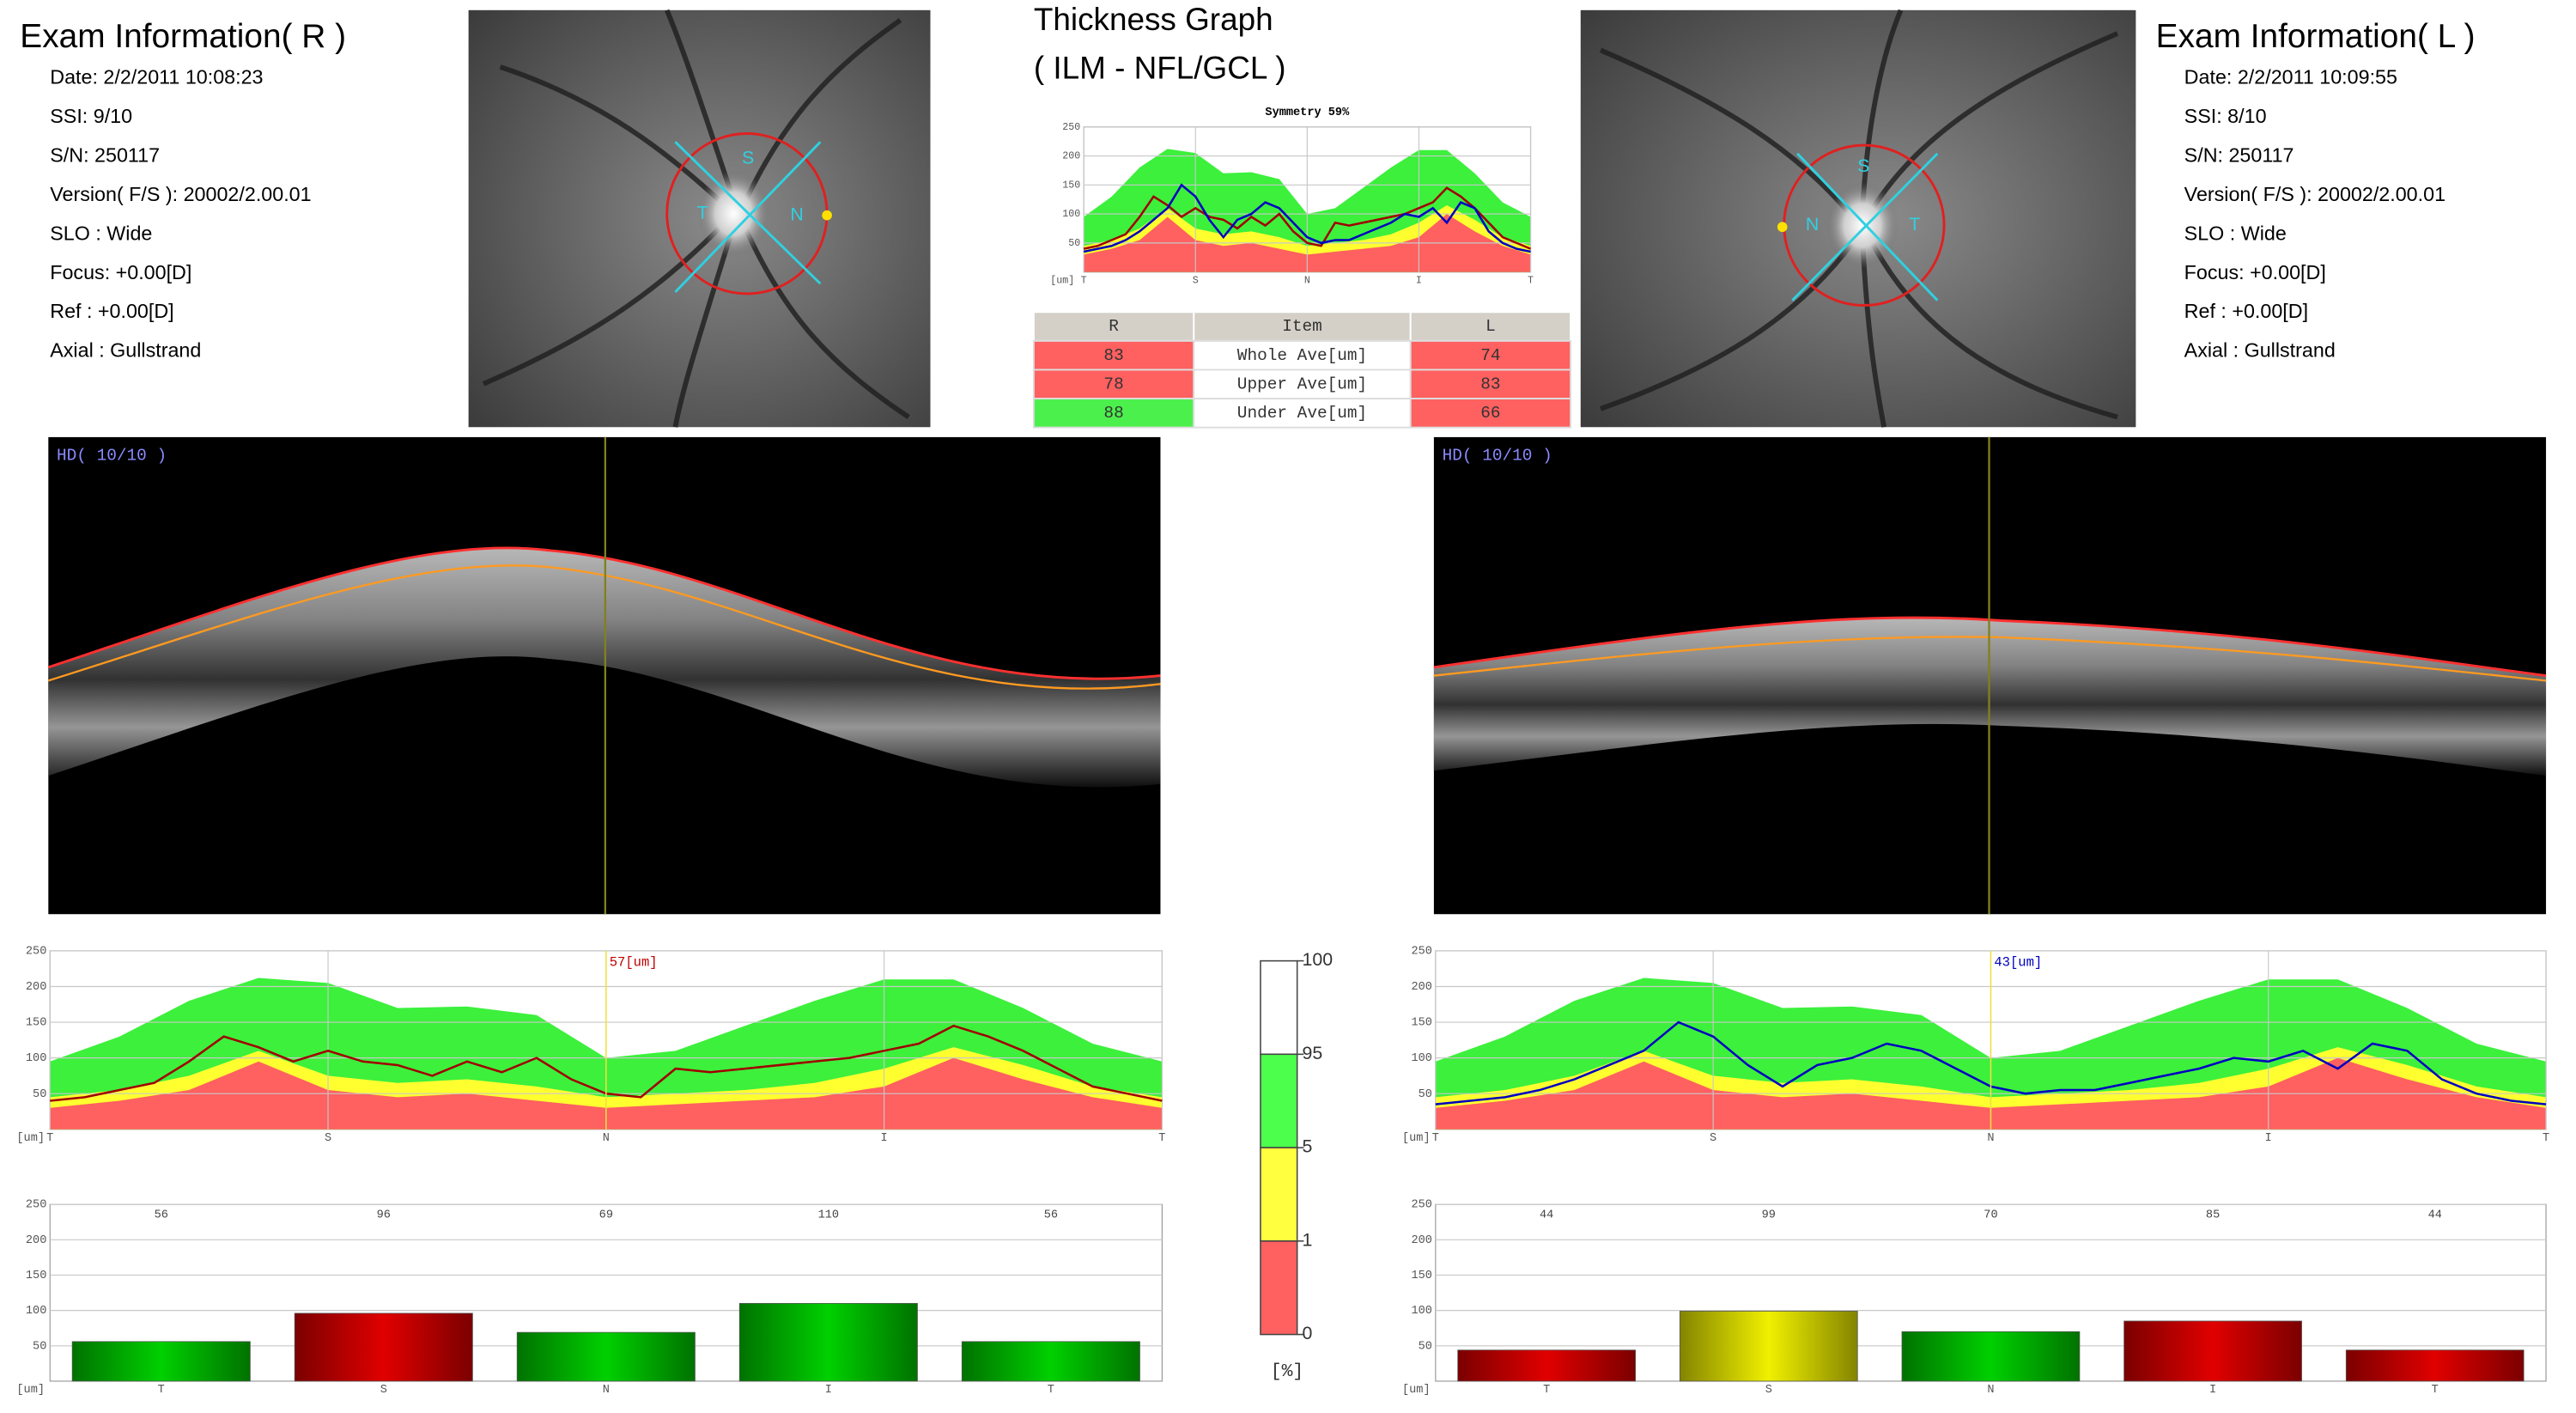  Describe the element at coordinates (1308, 113) in the screenshot. I see `chart-title: Symmetry 59%` at that location.